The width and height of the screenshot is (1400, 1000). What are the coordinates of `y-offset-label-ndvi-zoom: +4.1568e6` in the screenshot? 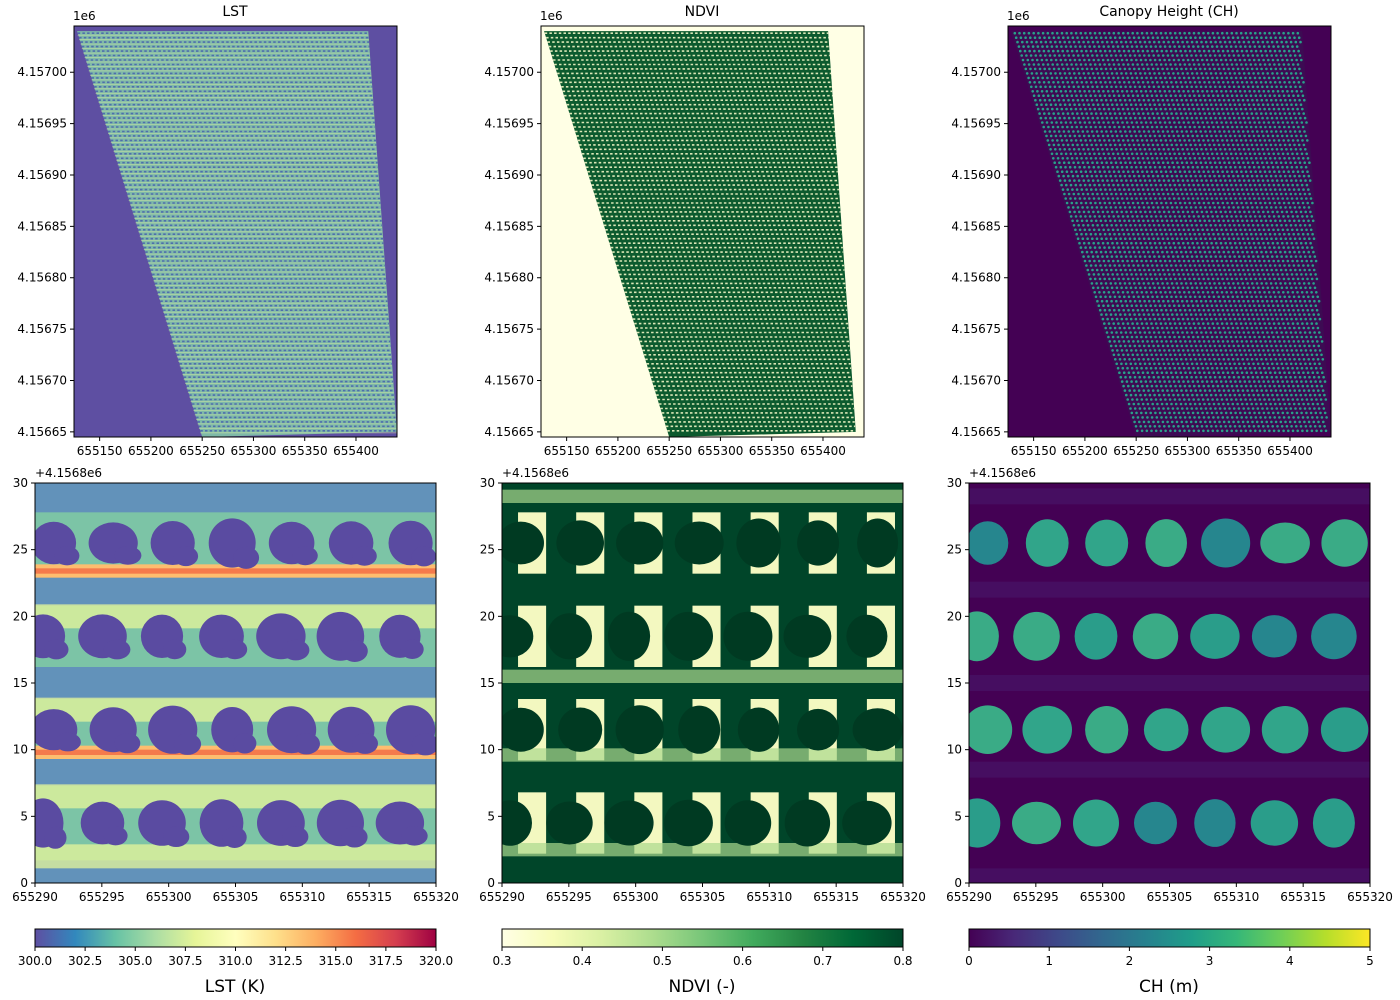 It's located at (535, 473).